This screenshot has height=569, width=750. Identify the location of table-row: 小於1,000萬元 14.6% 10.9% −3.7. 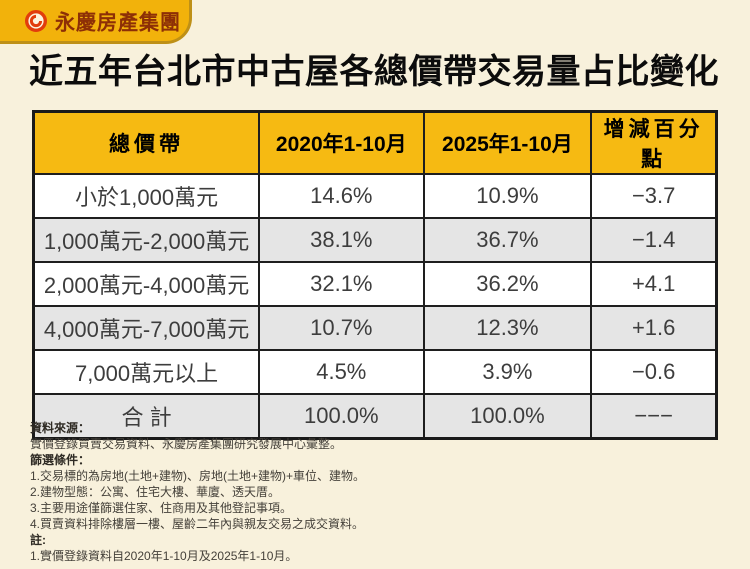
(375, 196).